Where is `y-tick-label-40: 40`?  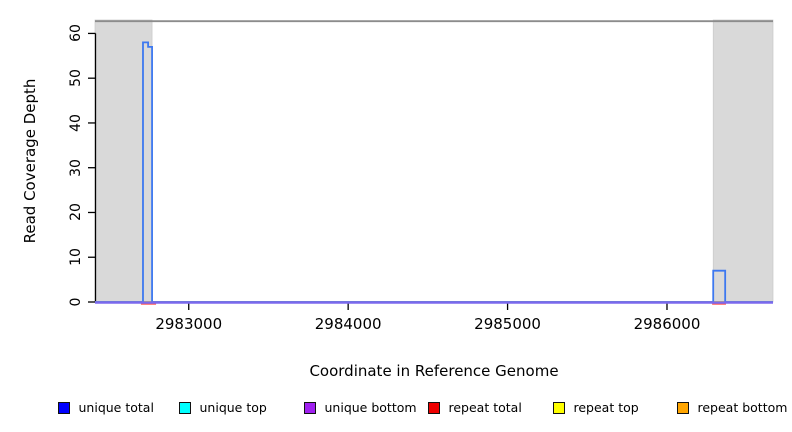
y-tick-label-40: 40 is located at coordinates (76, 123).